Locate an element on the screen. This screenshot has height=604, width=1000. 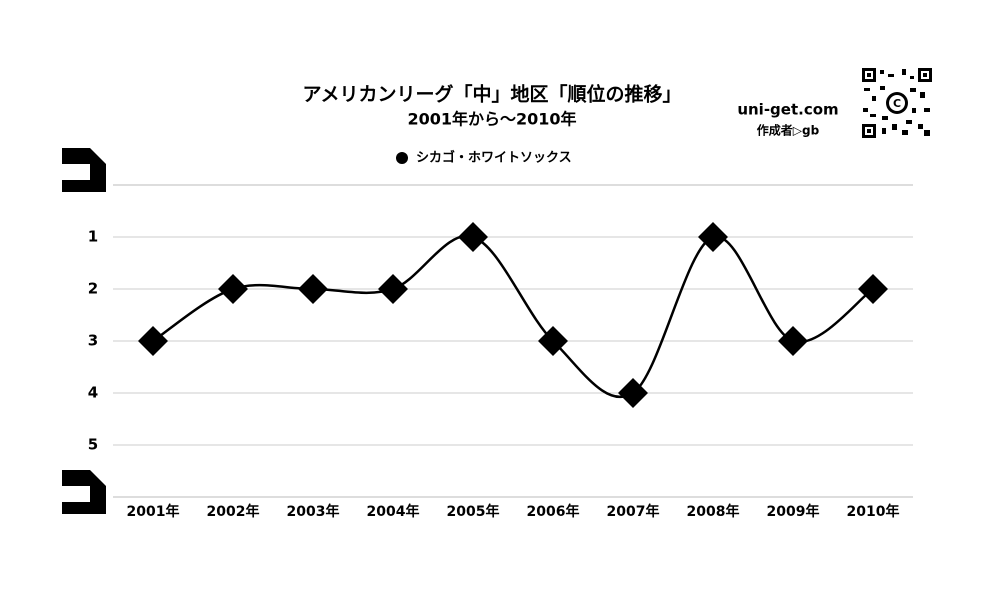
x-tick-label: 2005年 is located at coordinates (473, 511).